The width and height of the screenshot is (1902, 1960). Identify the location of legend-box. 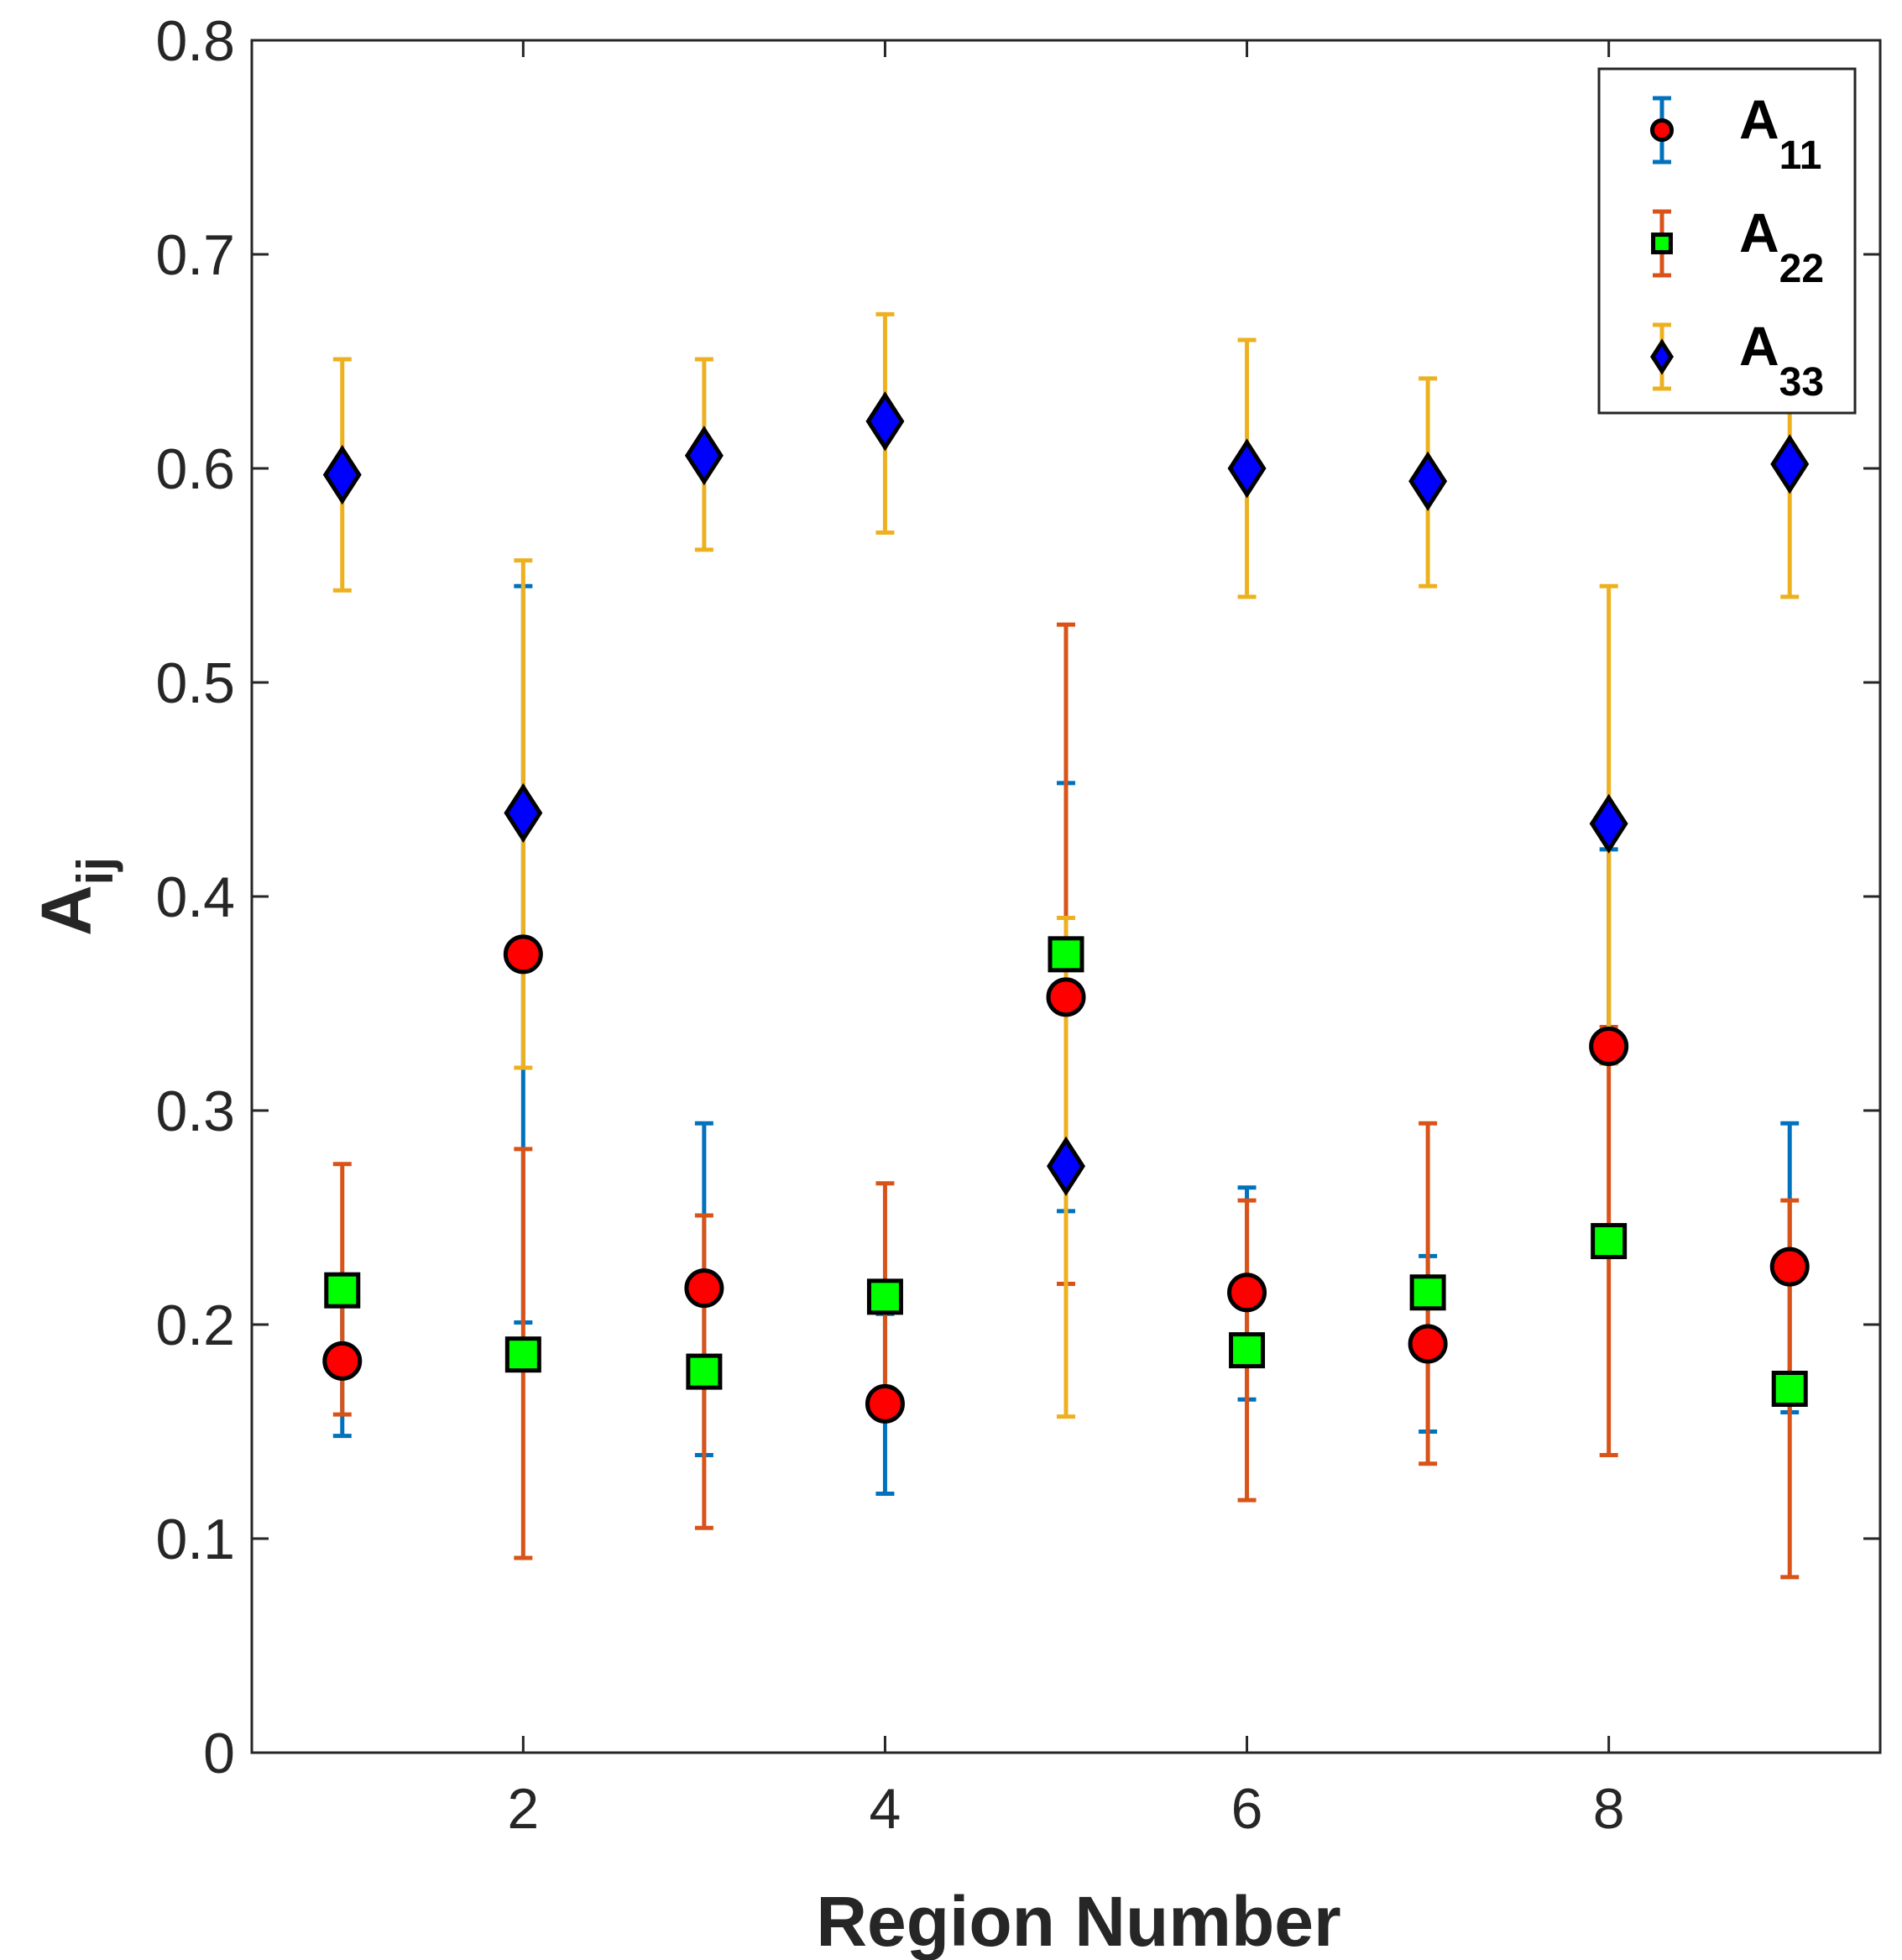
(1727, 241).